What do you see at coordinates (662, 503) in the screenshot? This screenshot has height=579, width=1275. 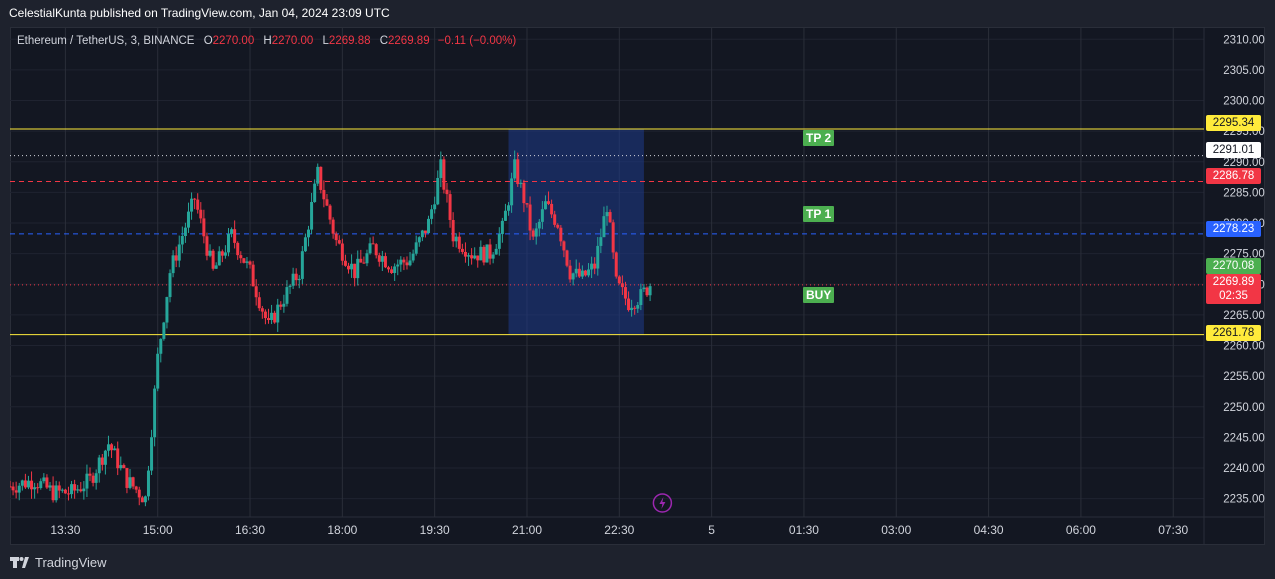 I see `alert-lightning-icon` at bounding box center [662, 503].